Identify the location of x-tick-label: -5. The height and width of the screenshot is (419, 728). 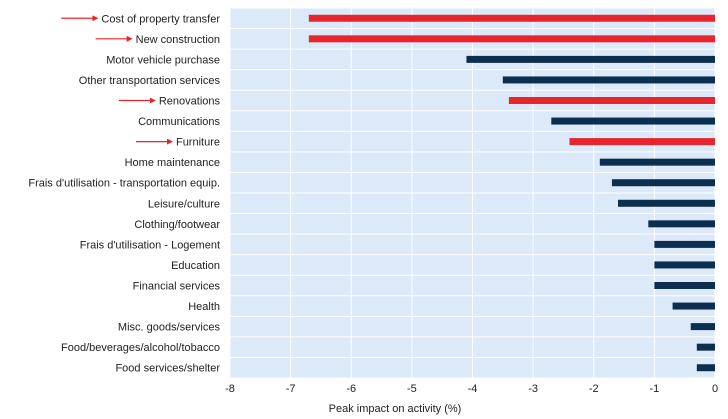
(412, 389).